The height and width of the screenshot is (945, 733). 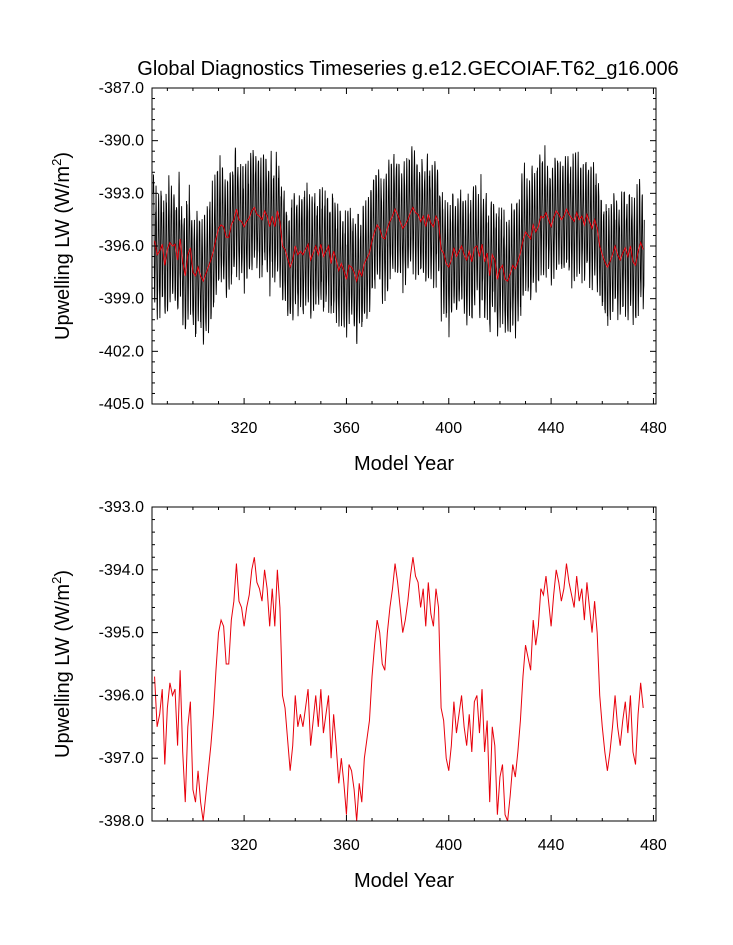 I want to click on top-y-axis-label: Upwelling LW (W/m2), so click(x=61, y=246).